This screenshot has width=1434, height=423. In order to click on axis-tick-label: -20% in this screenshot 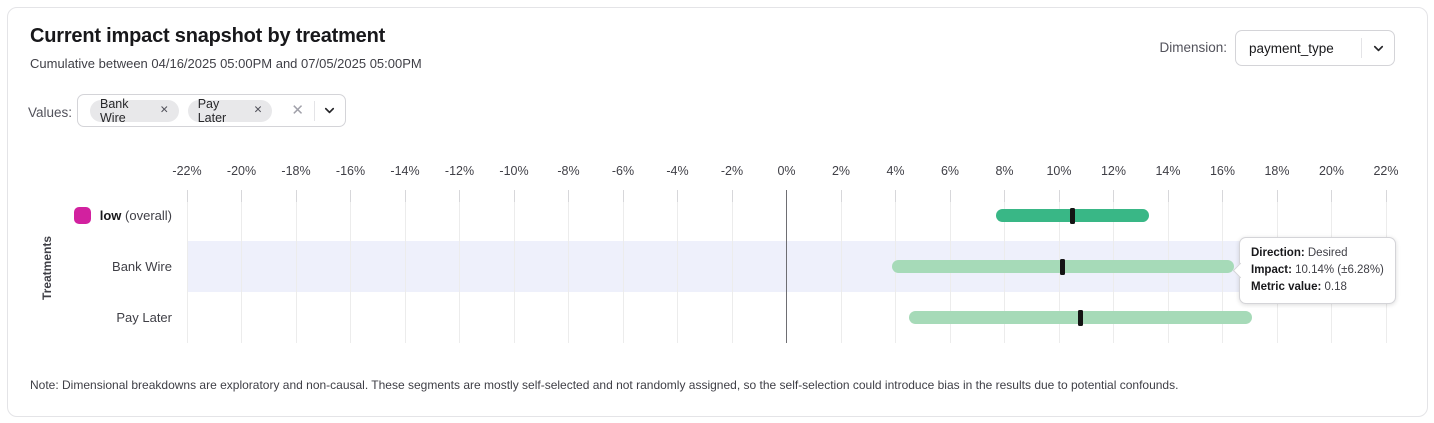, I will do `click(241, 171)`.